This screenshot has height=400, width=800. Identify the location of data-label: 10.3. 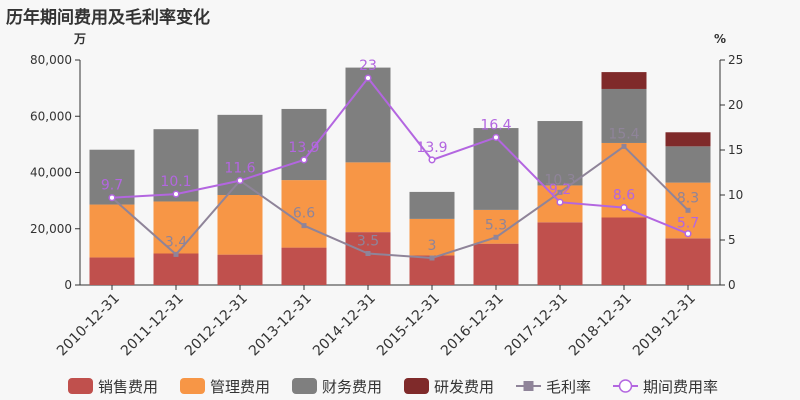
(559, 180).